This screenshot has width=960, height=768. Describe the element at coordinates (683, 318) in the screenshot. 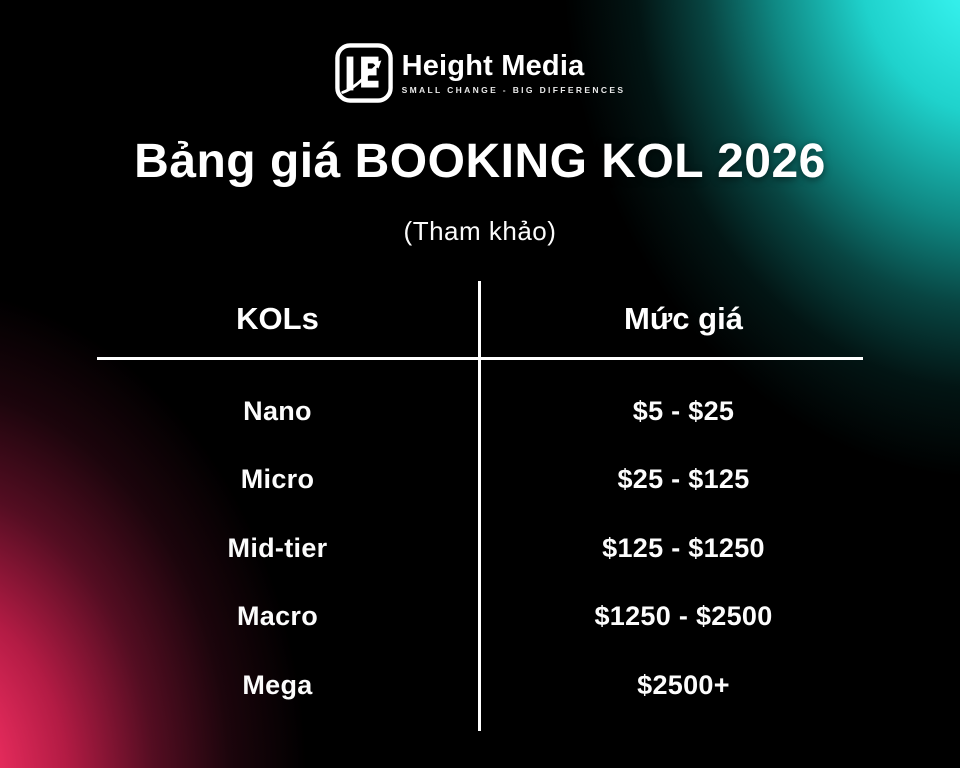

I see `column-header-price: Mức giá` at that location.